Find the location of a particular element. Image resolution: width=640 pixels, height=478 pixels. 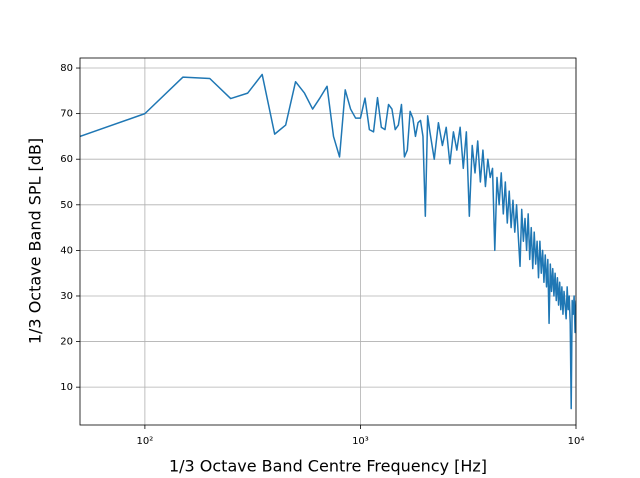

x-tick-label: 10³ is located at coordinates (360, 441).